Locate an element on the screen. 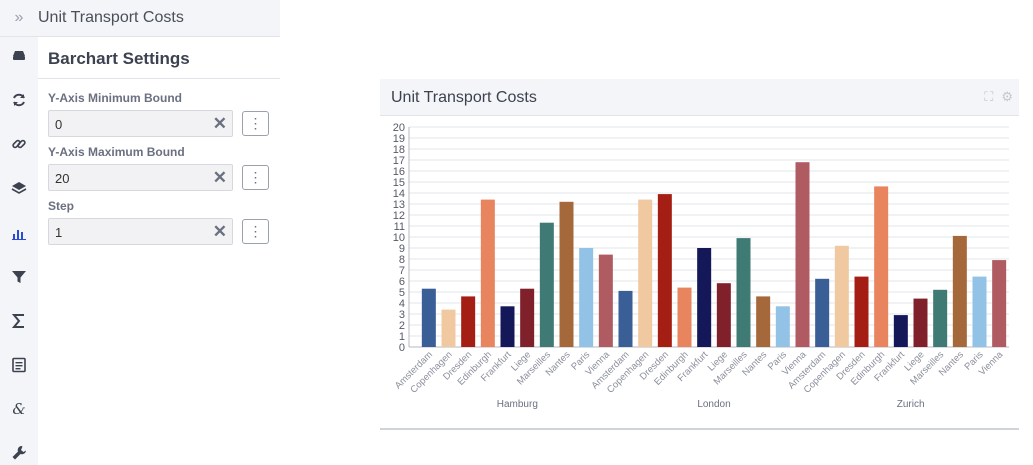 The image size is (1033, 465). chart-header: Unit Transport Costs ⛶ ⚙ is located at coordinates (699, 97).